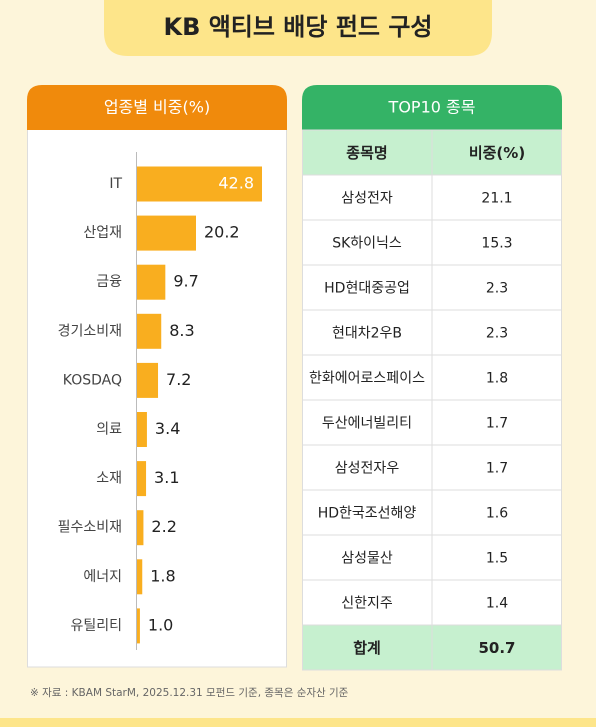 Image resolution: width=596 pixels, height=727 pixels. I want to click on table-footer-cell: 50.7, so click(496, 648).